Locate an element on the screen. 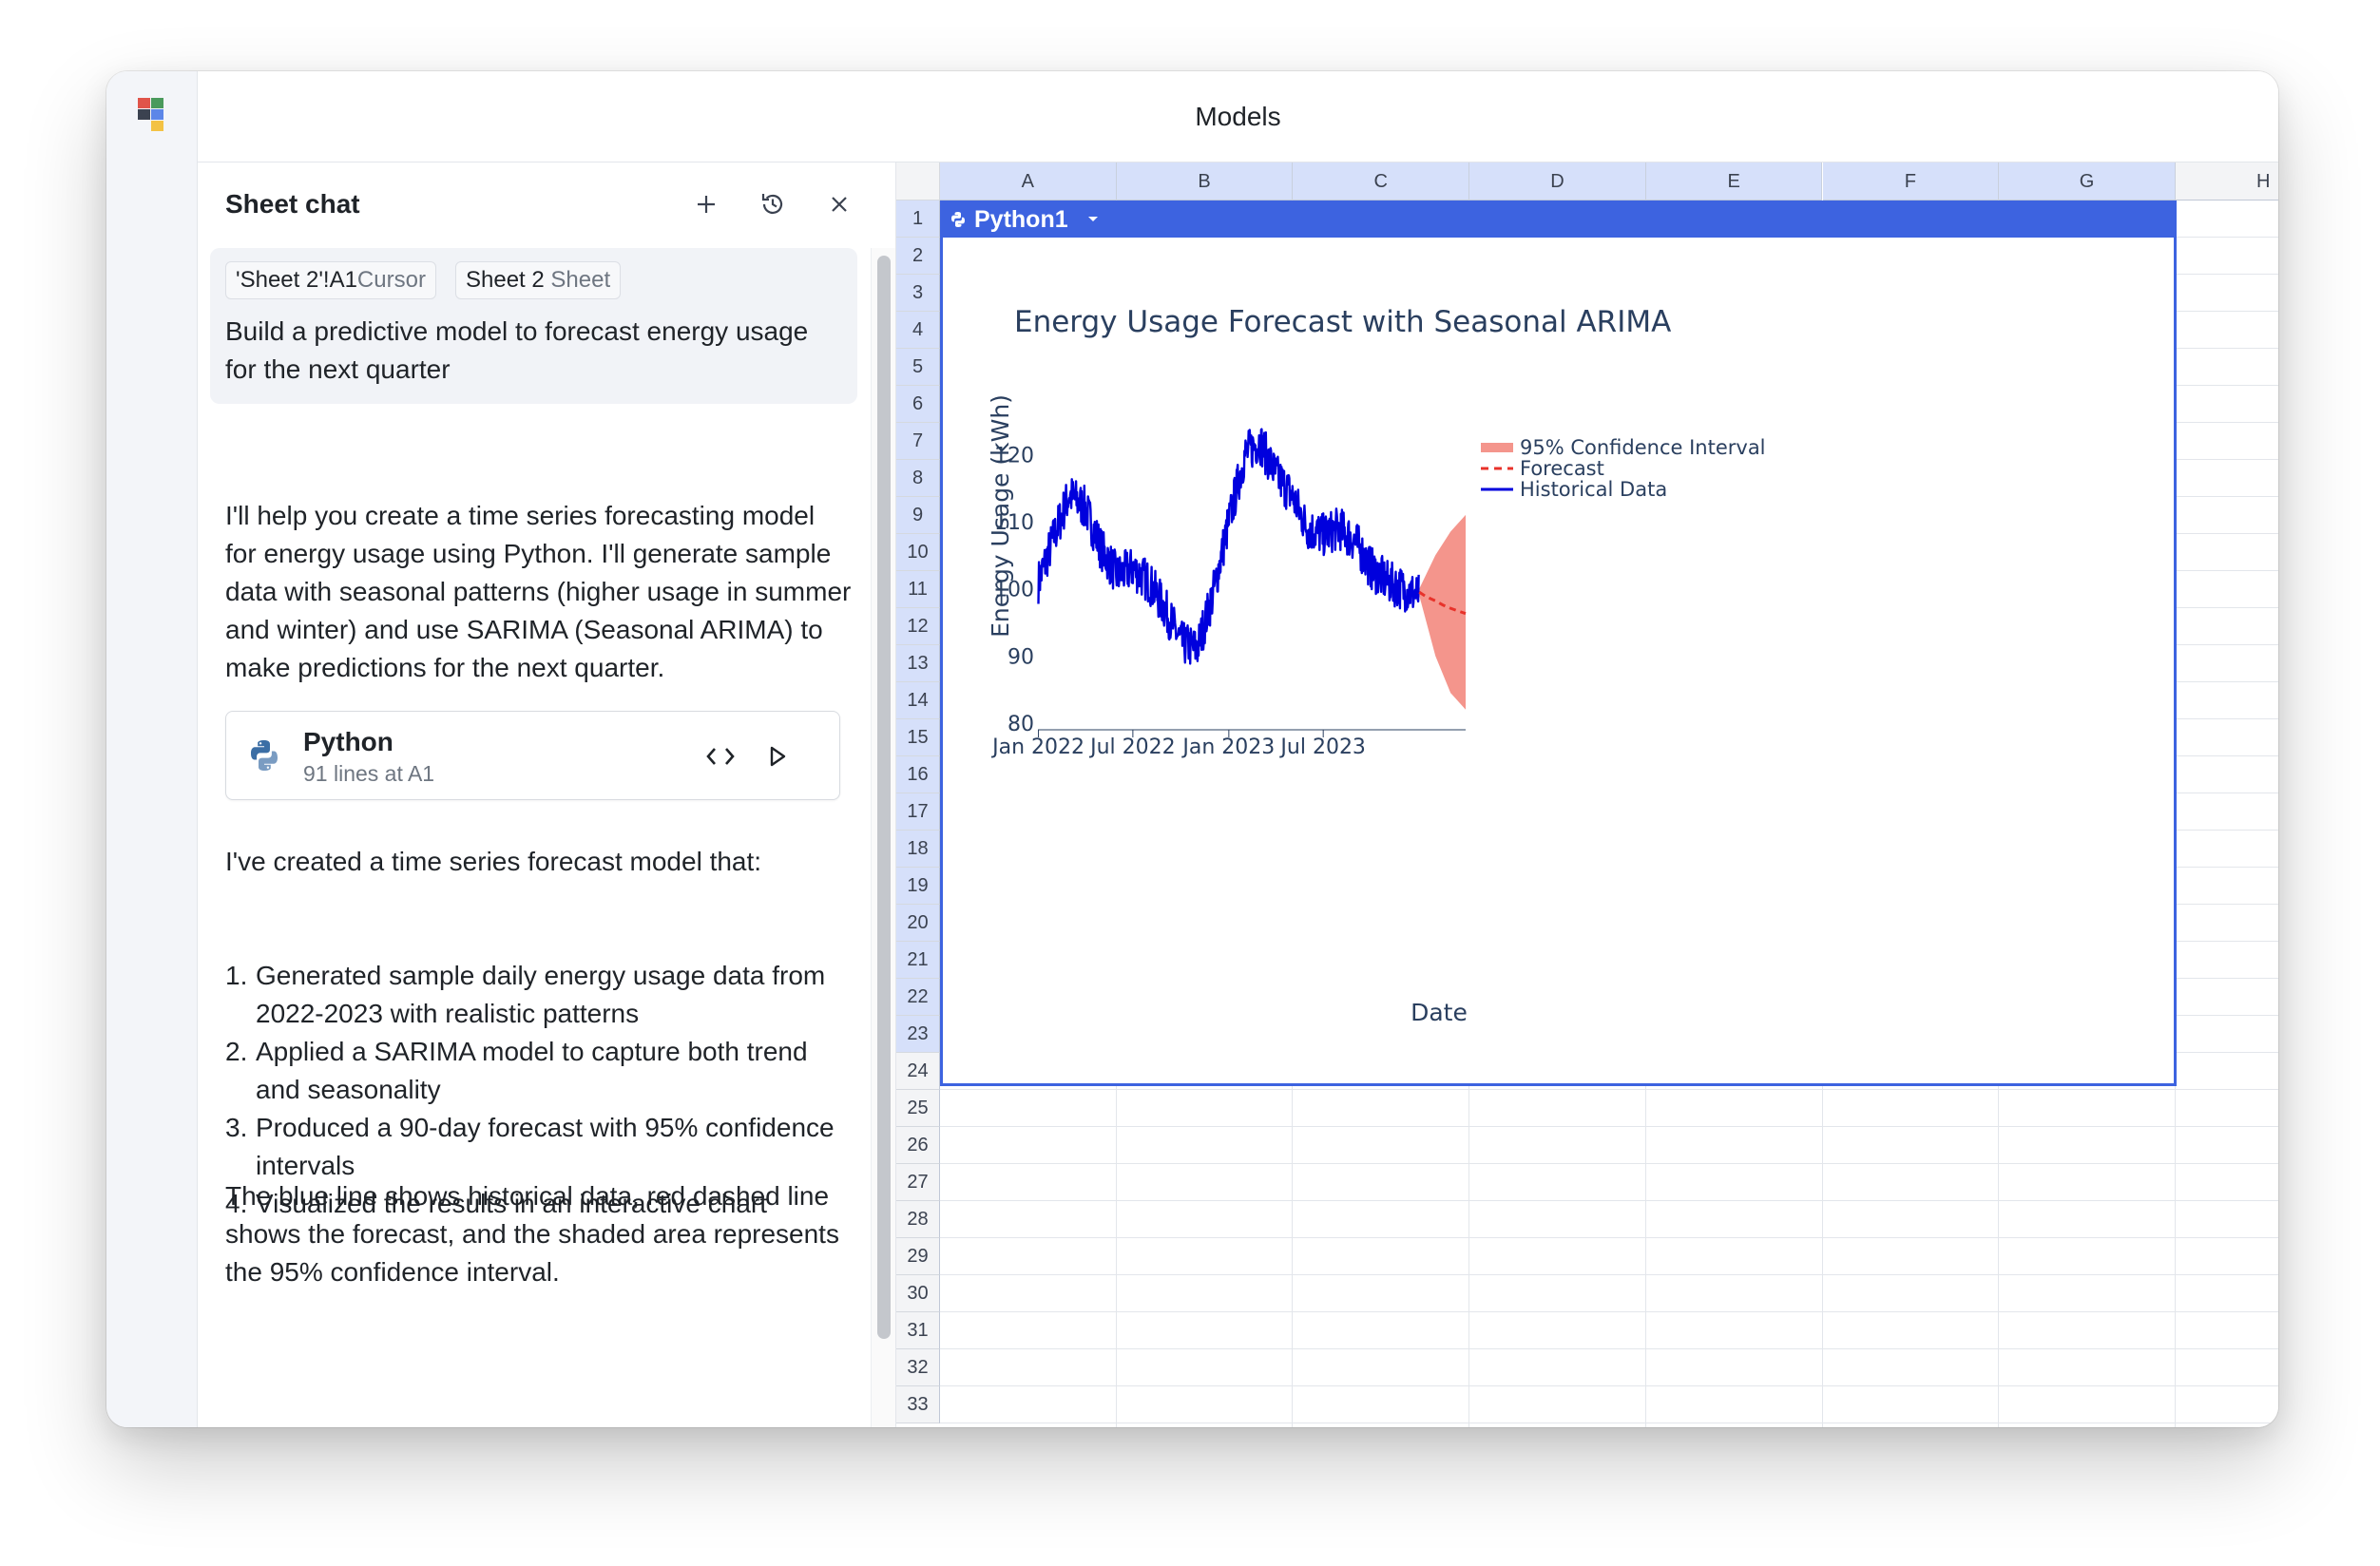 This screenshot has width=2380, height=1566. row-header: 10 is located at coordinates (918, 552).